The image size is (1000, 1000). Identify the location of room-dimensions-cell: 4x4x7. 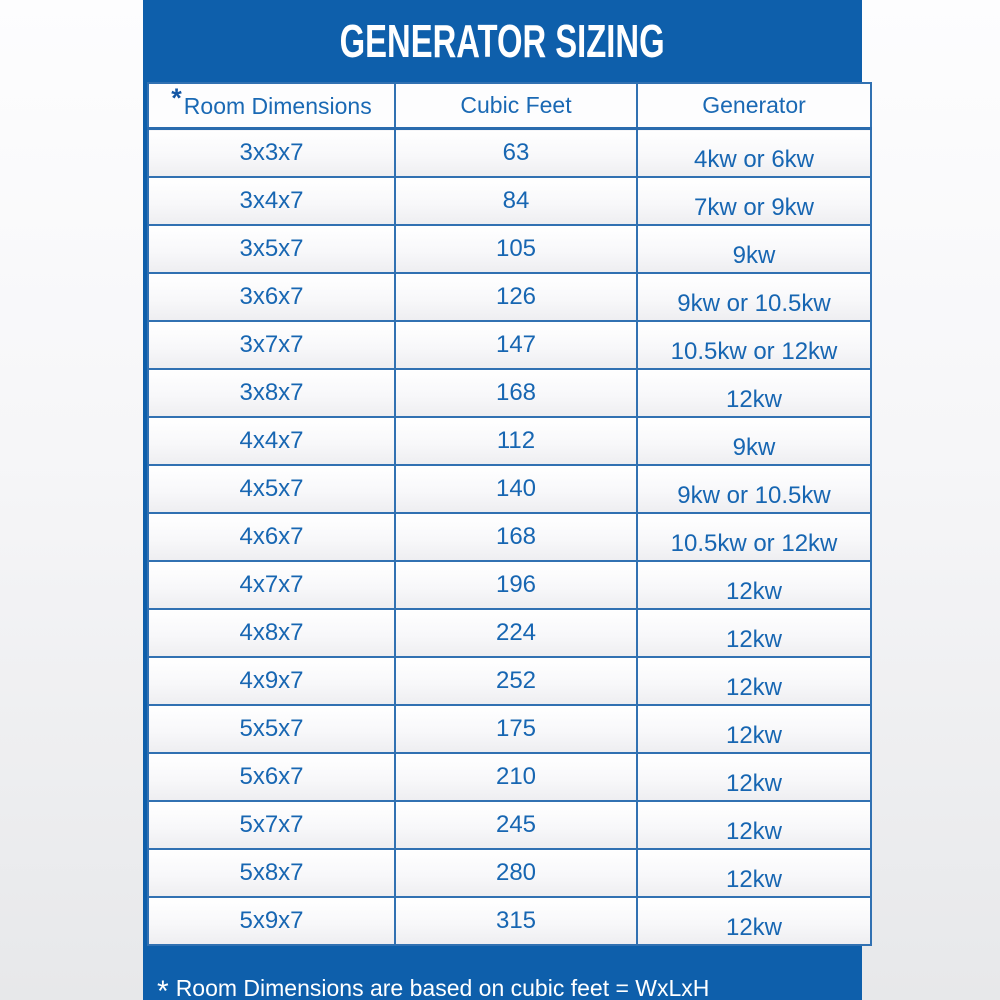
(271, 441).